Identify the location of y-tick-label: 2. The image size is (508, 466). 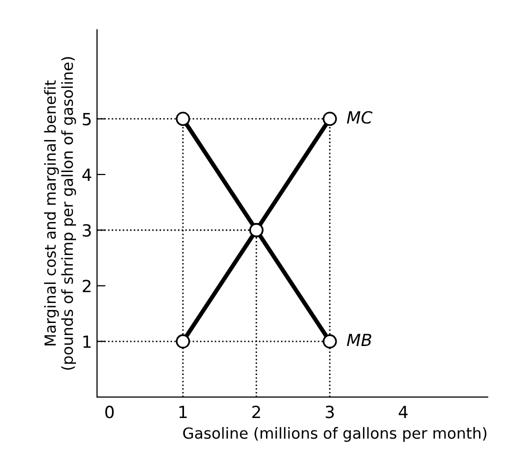
(86, 286).